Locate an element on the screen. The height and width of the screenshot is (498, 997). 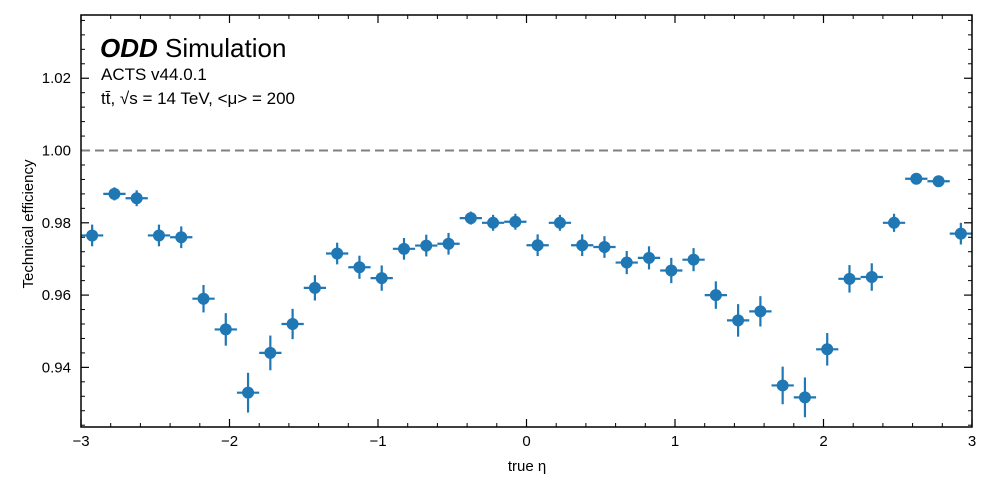
x-tick-label: 3 is located at coordinates (972, 441).